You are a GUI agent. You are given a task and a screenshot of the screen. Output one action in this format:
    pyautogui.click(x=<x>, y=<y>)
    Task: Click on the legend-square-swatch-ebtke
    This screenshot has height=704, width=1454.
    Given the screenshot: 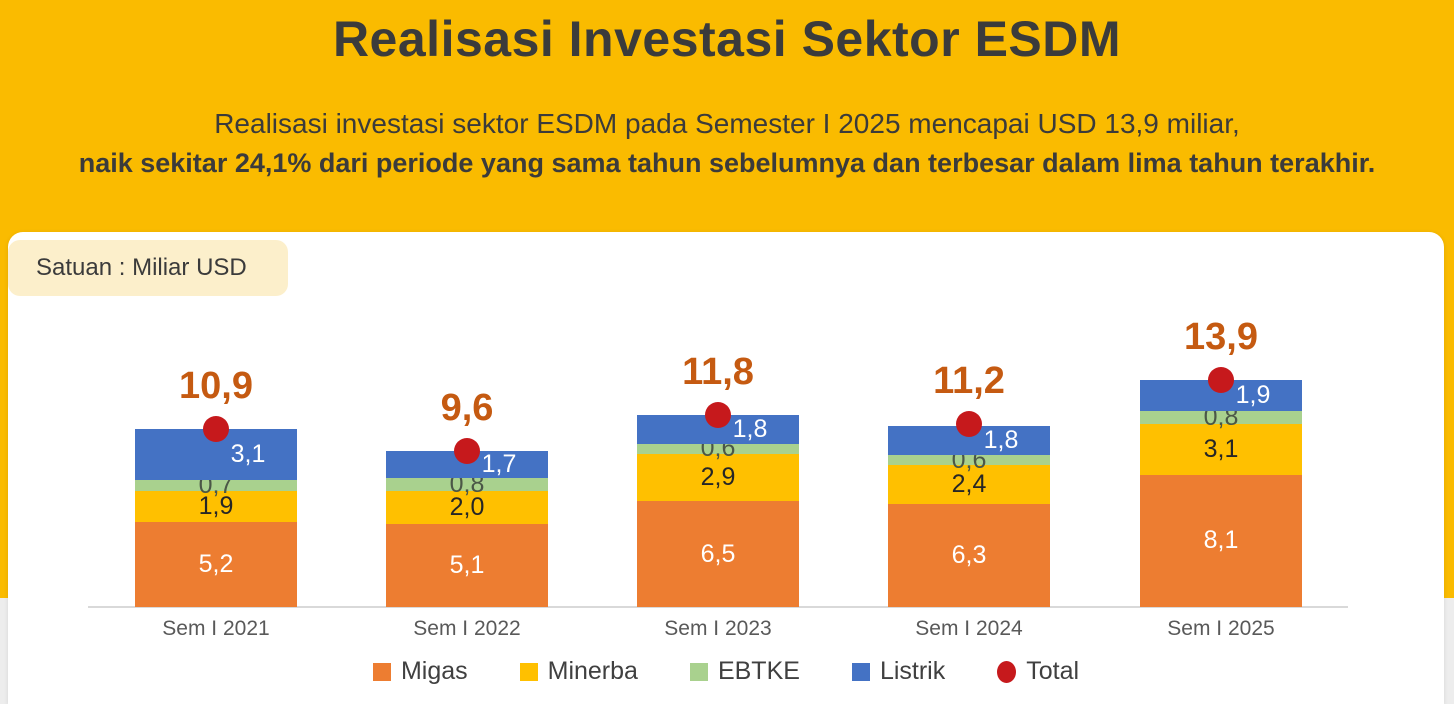 What is the action you would take?
    pyautogui.click(x=698, y=671)
    